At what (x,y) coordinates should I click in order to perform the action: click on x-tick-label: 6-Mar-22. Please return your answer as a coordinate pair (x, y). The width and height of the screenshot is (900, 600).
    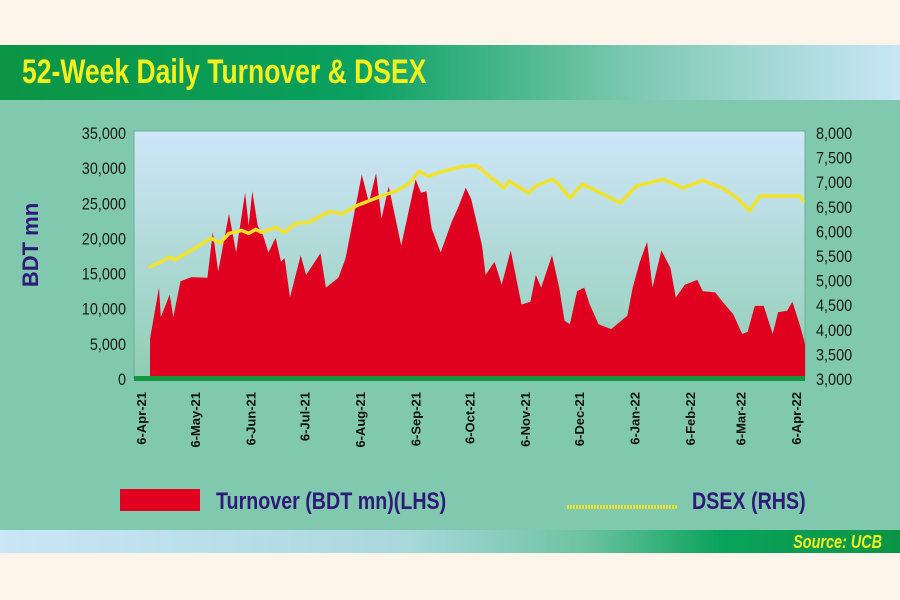
    Looking at the image, I should click on (740, 418).